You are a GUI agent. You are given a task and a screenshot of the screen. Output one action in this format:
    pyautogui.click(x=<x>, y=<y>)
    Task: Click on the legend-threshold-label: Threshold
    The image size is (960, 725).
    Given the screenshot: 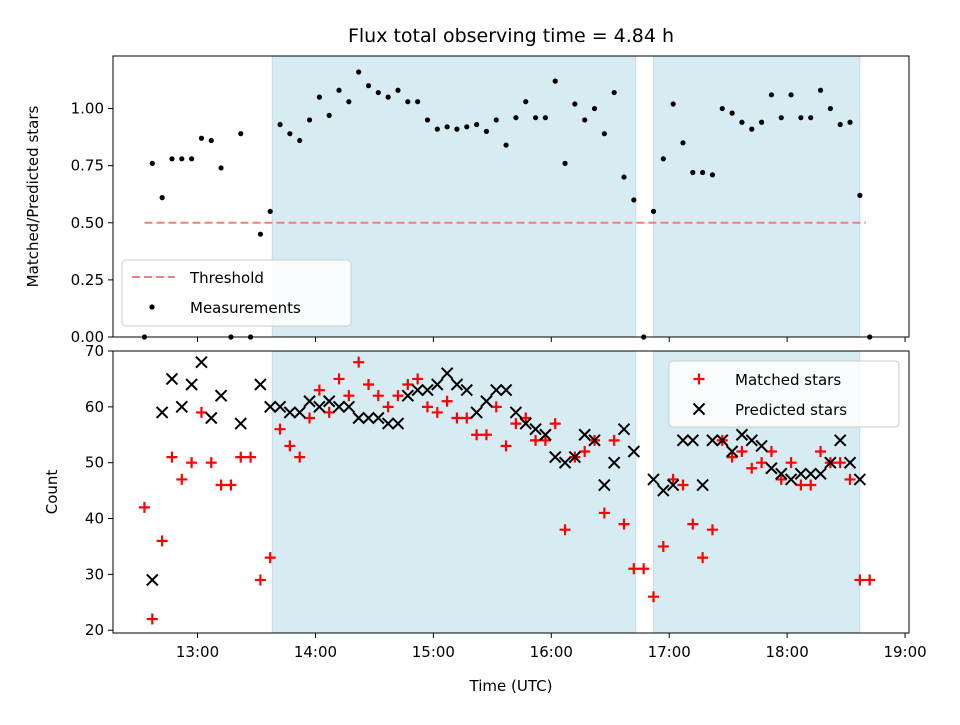 What is the action you would take?
    pyautogui.click(x=226, y=278)
    